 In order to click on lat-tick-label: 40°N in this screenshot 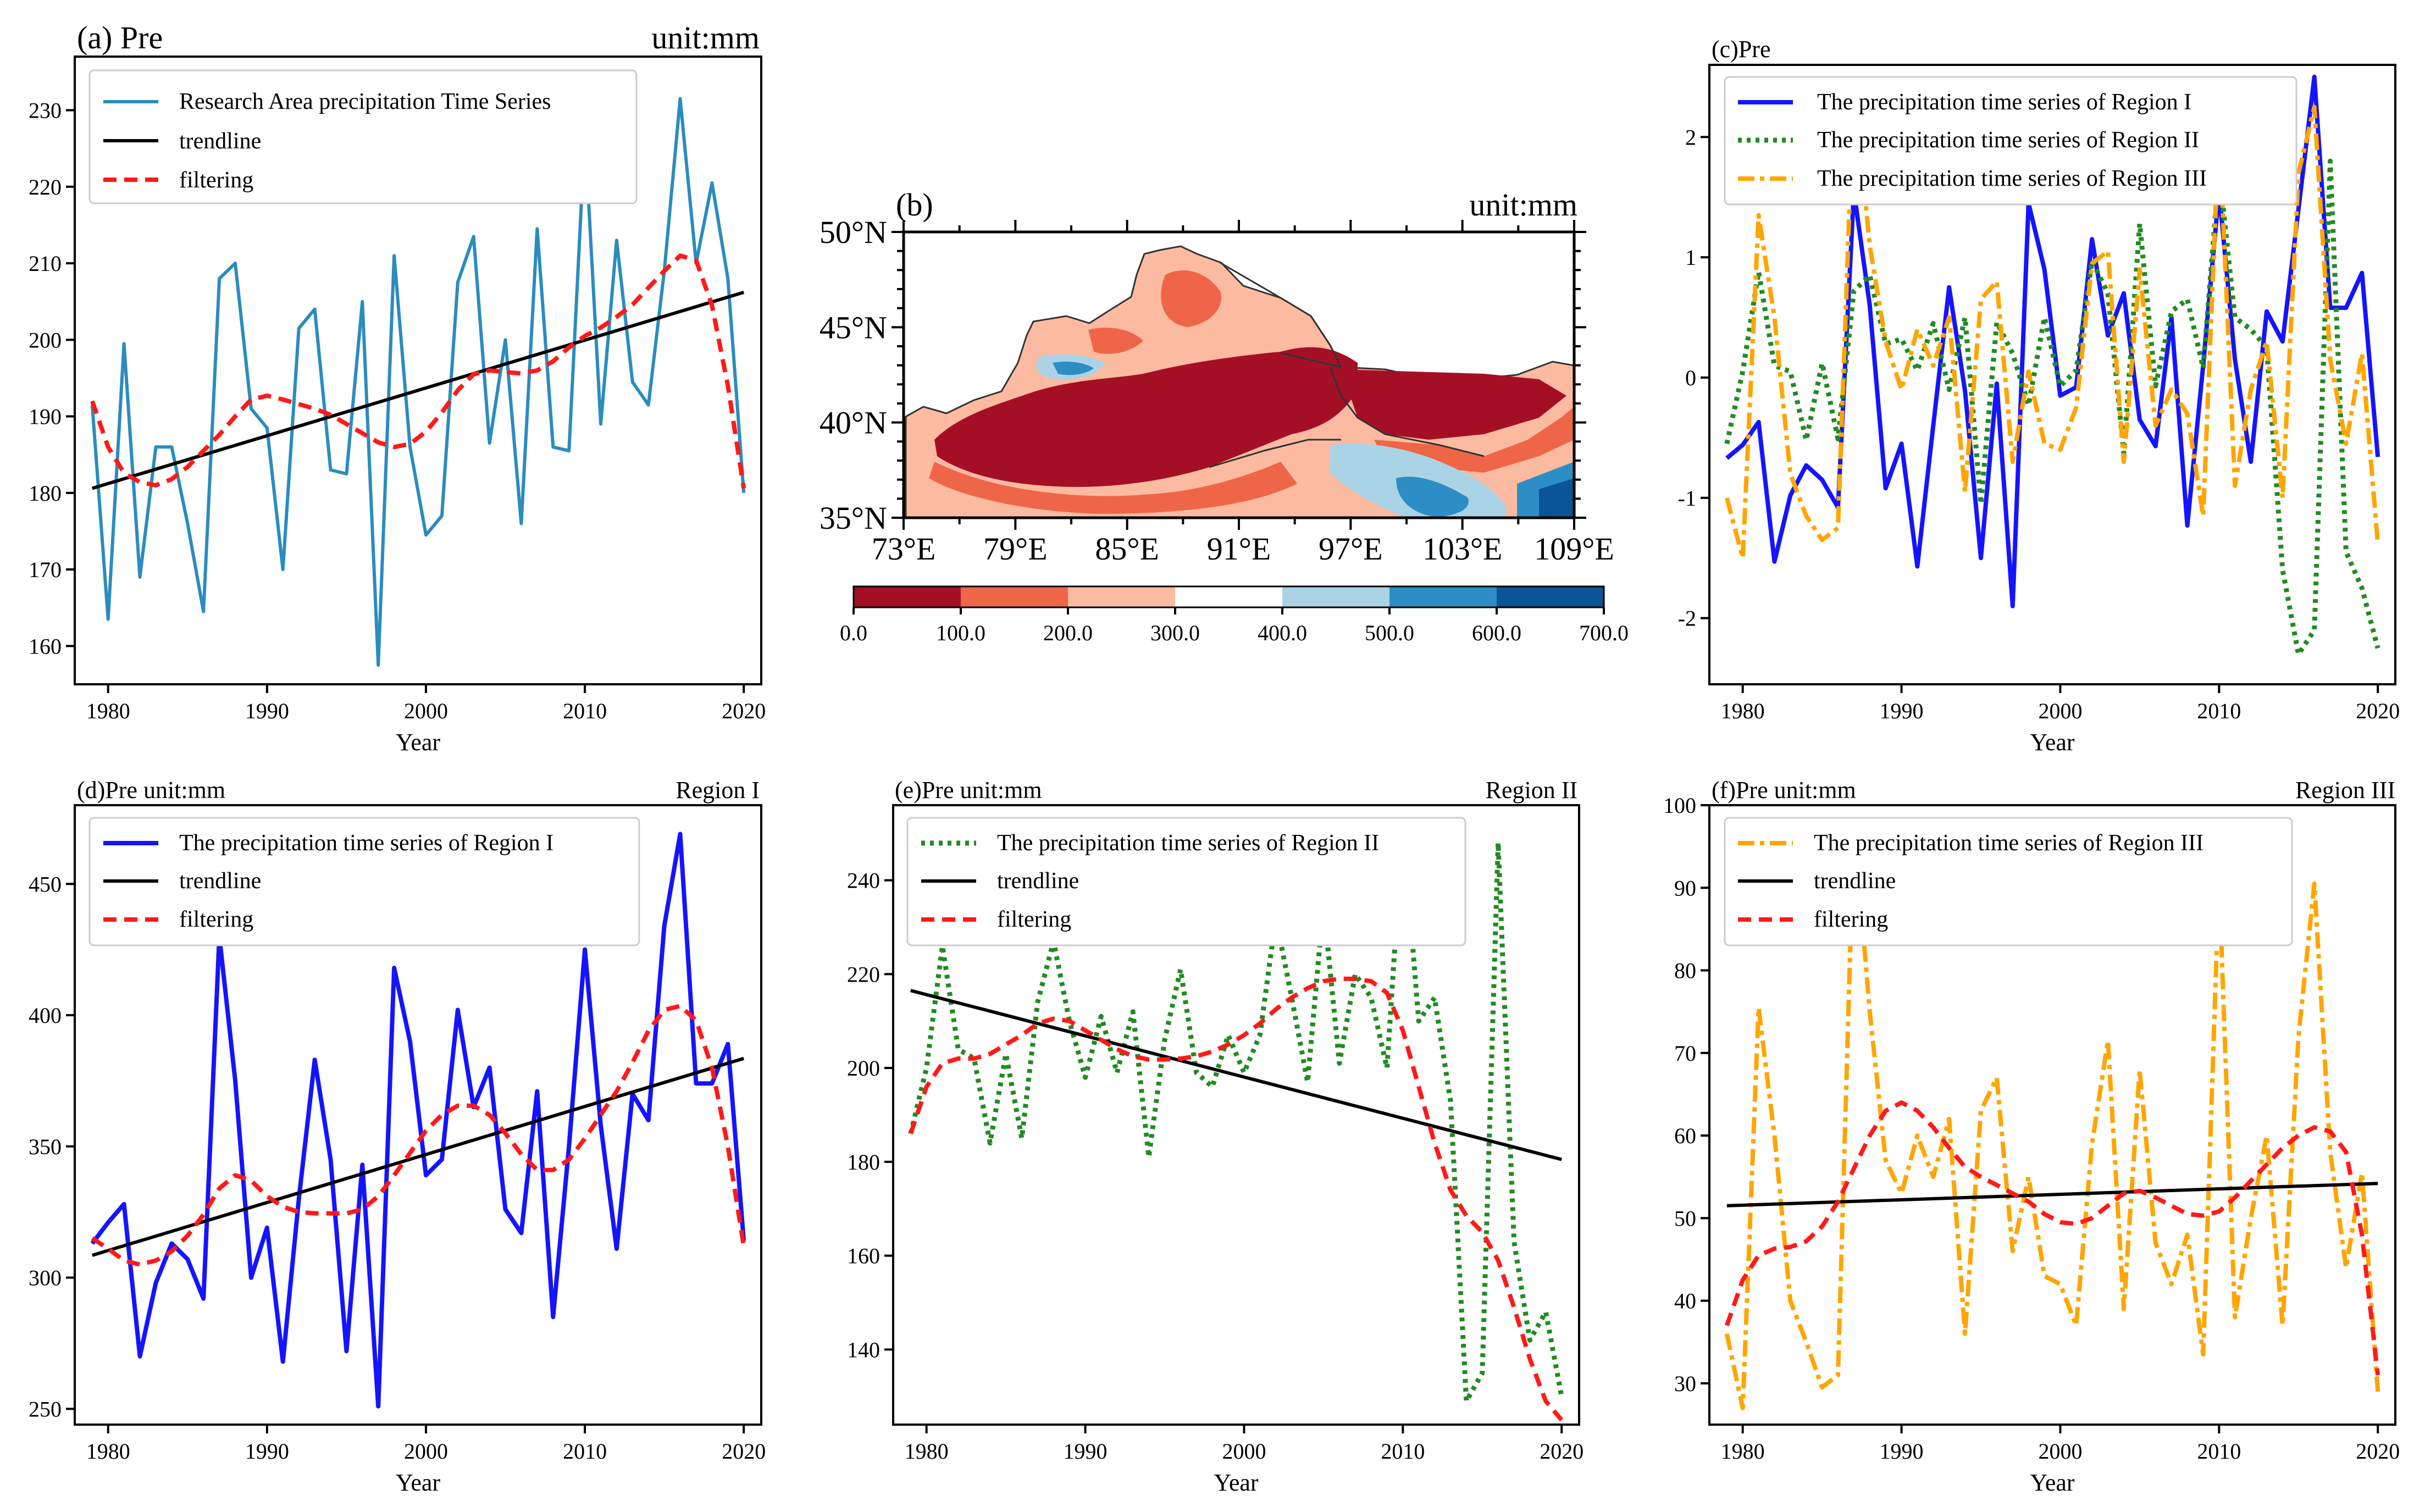, I will do `click(854, 423)`.